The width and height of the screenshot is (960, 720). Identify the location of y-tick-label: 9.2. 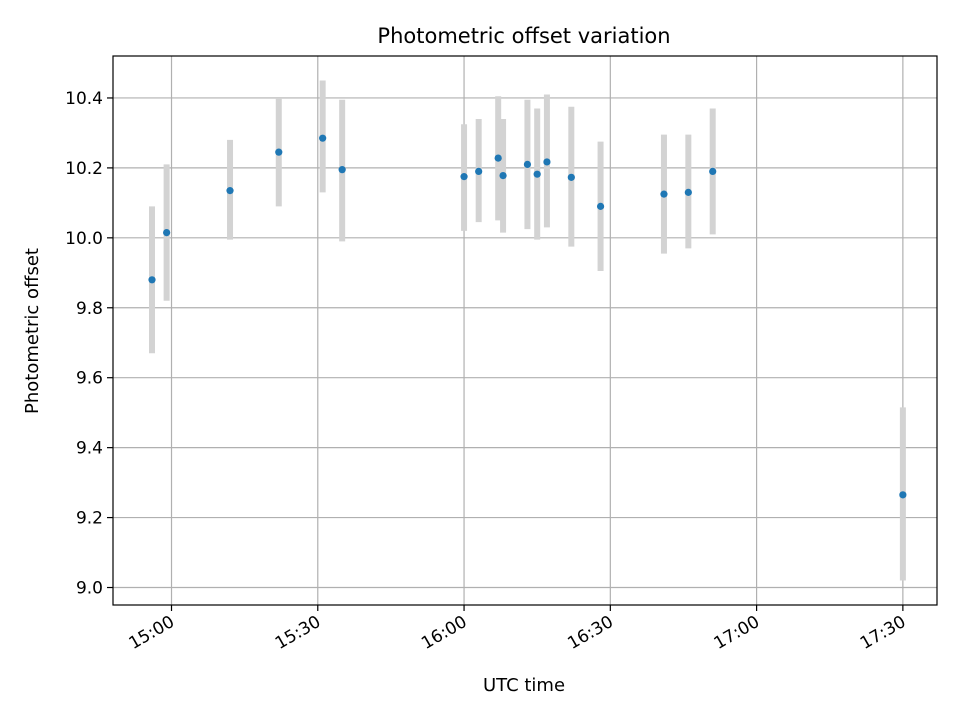
(89, 519).